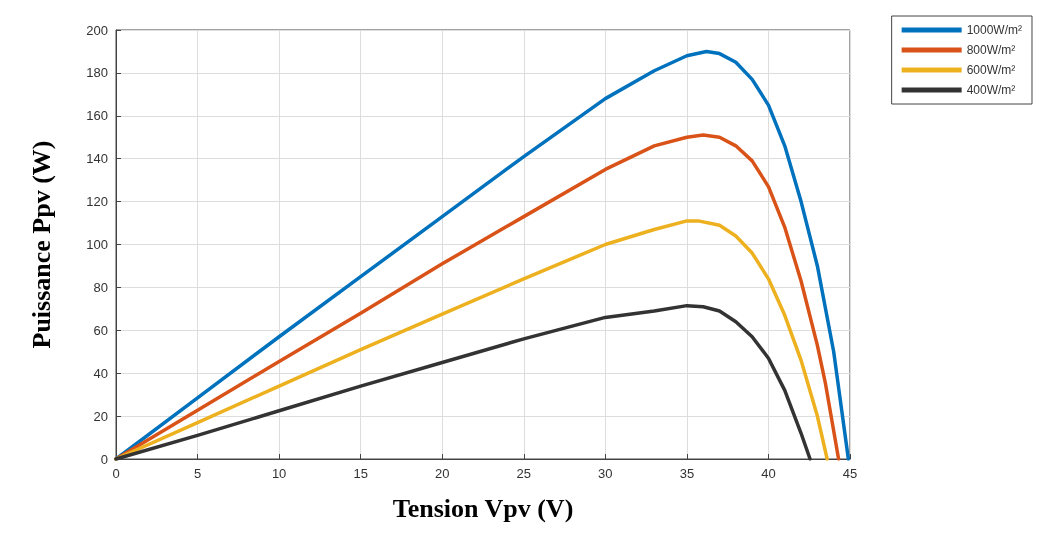 The image size is (1048, 534). I want to click on legend-label: 1000W/m², so click(994, 30).